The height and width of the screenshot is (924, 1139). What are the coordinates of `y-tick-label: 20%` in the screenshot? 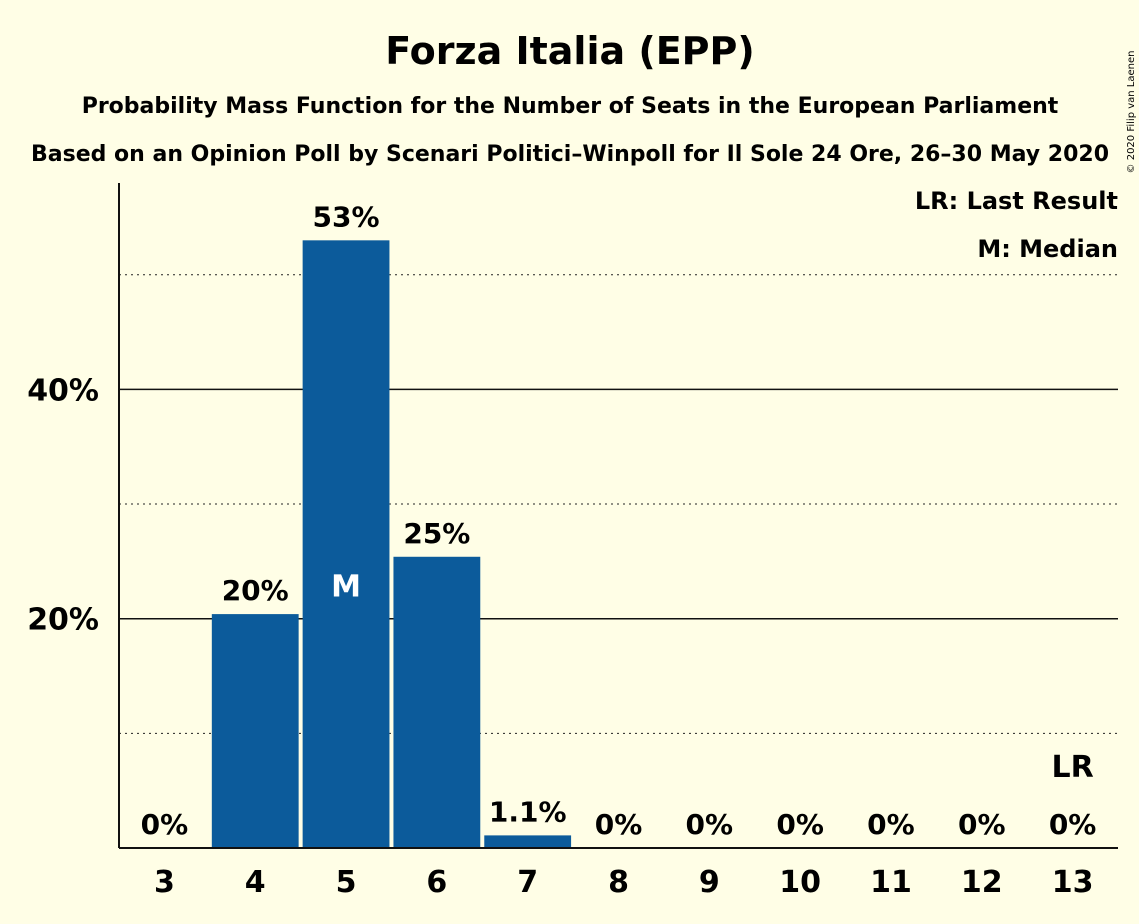 It's located at (63, 620).